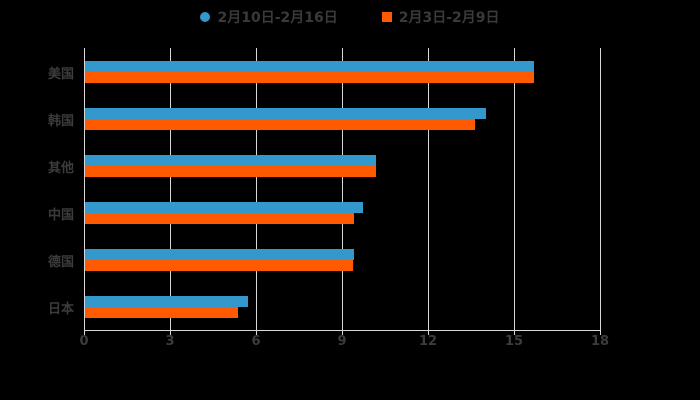 The image size is (700, 400). I want to click on legend-label-series-1: 2月10日-2月16日, so click(277, 18).